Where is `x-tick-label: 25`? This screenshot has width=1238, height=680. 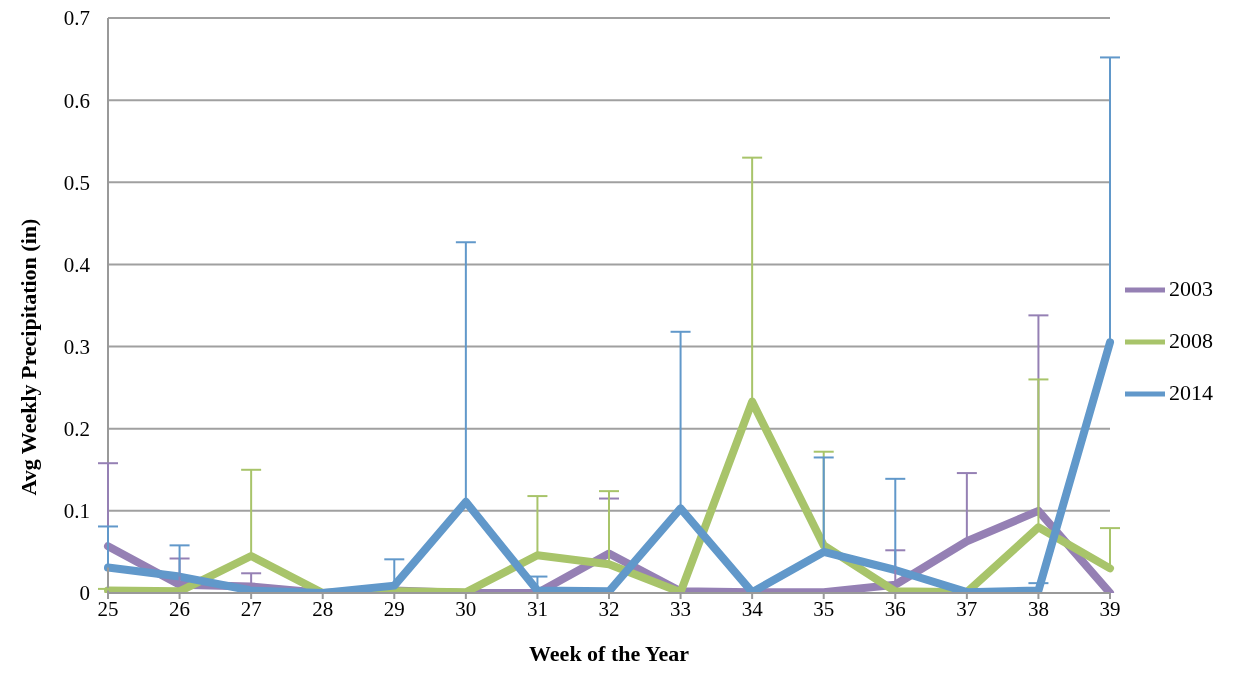 x-tick-label: 25 is located at coordinates (108, 608).